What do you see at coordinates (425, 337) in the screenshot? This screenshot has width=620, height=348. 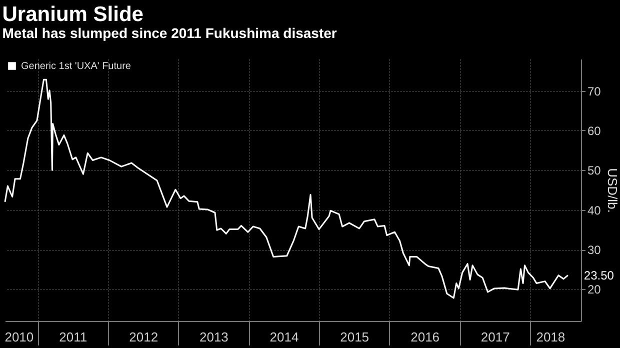 I see `x-tick-label: 2016` at bounding box center [425, 337].